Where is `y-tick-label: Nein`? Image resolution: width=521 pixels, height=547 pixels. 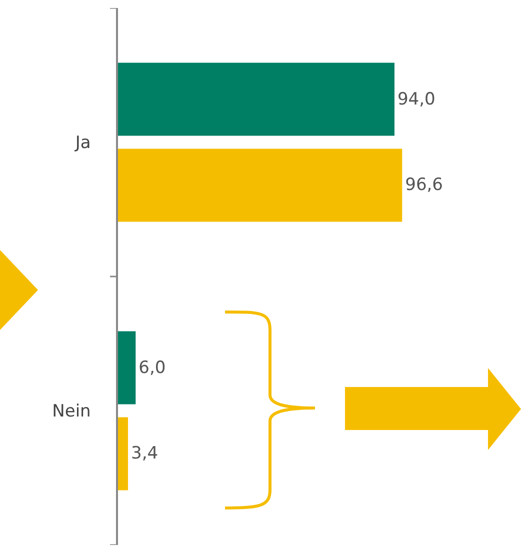 y-tick-label: Nein is located at coordinates (71, 412).